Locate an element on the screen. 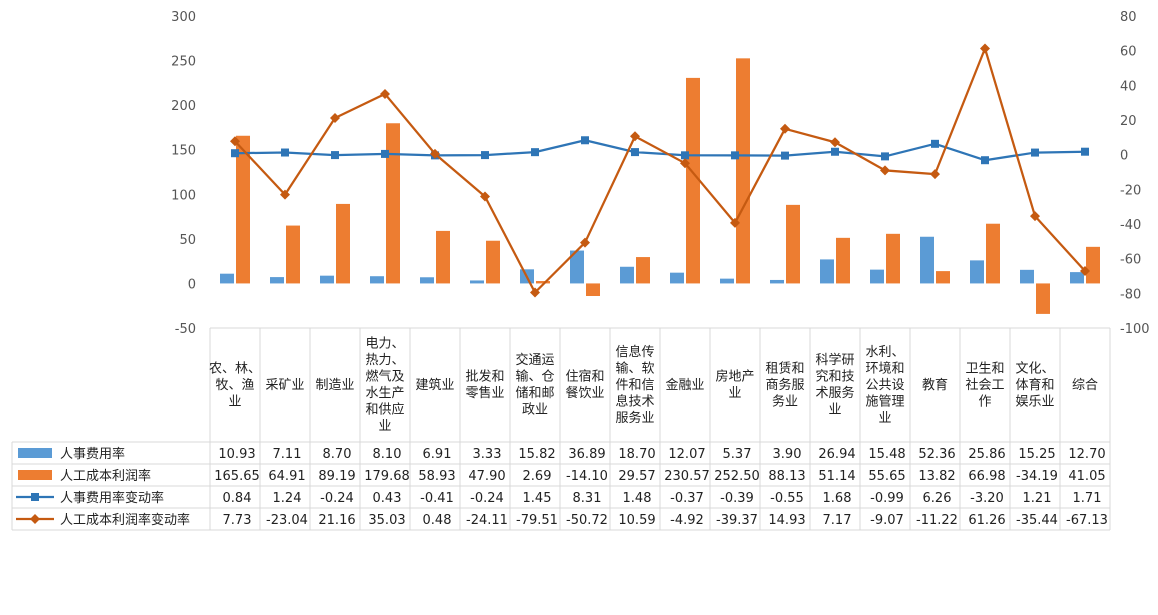 This screenshot has height=615, width=1158. table-cell-value: -3.20 is located at coordinates (987, 498).